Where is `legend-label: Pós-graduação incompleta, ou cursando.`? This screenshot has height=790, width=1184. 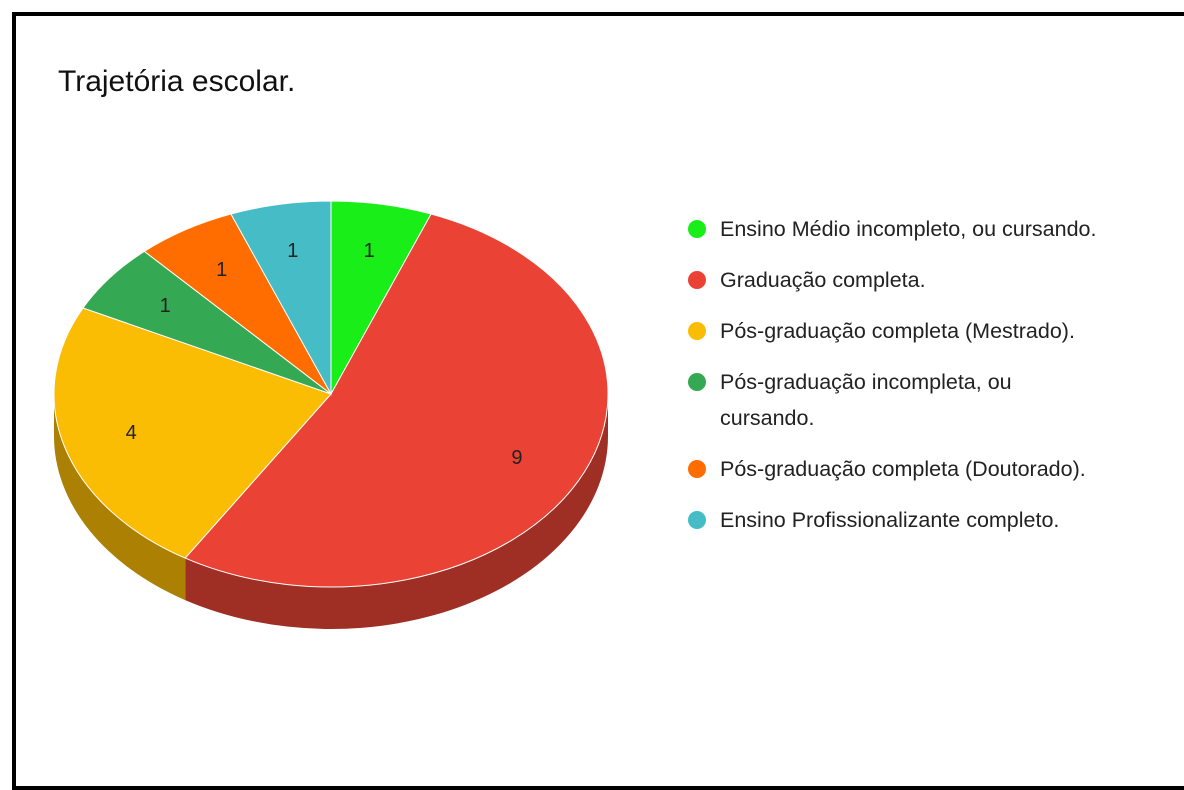
legend-label: Pós-graduação incompleta, ou cursando. is located at coordinates (866, 400).